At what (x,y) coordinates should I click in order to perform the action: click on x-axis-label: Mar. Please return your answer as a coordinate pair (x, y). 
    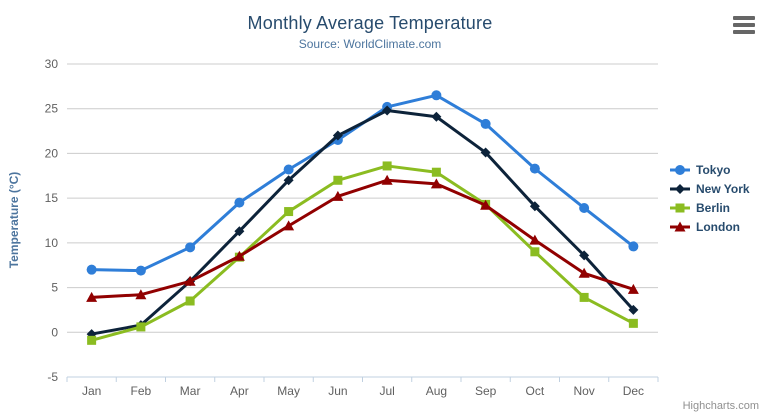
    Looking at the image, I should click on (190, 391).